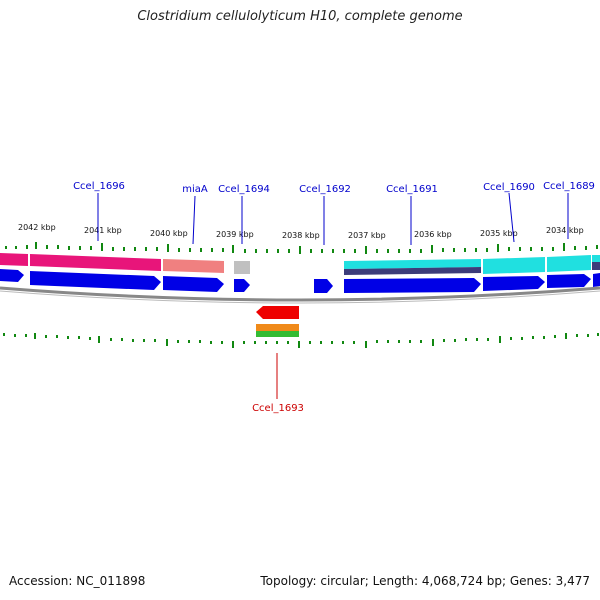 The height and width of the screenshot is (600, 600). What do you see at coordinates (300, 297) in the screenshot?
I see `backbone-shadow` at bounding box center [300, 297].